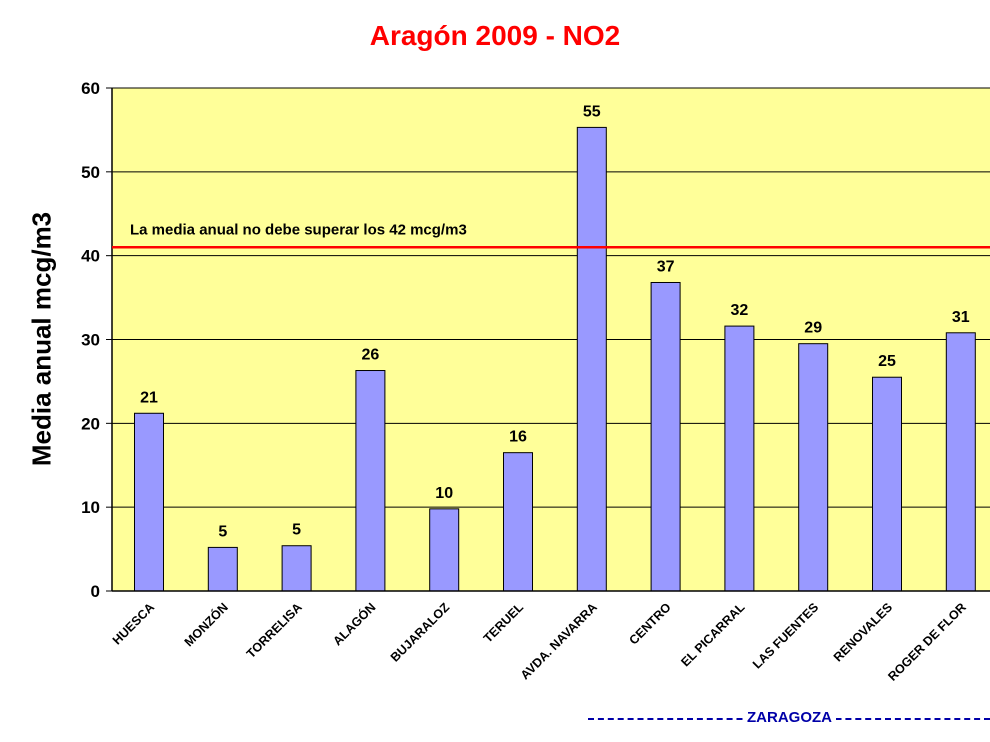 This screenshot has width=990, height=742. Describe the element at coordinates (90, 88) in the screenshot. I see `y-tick-label: 60` at that location.